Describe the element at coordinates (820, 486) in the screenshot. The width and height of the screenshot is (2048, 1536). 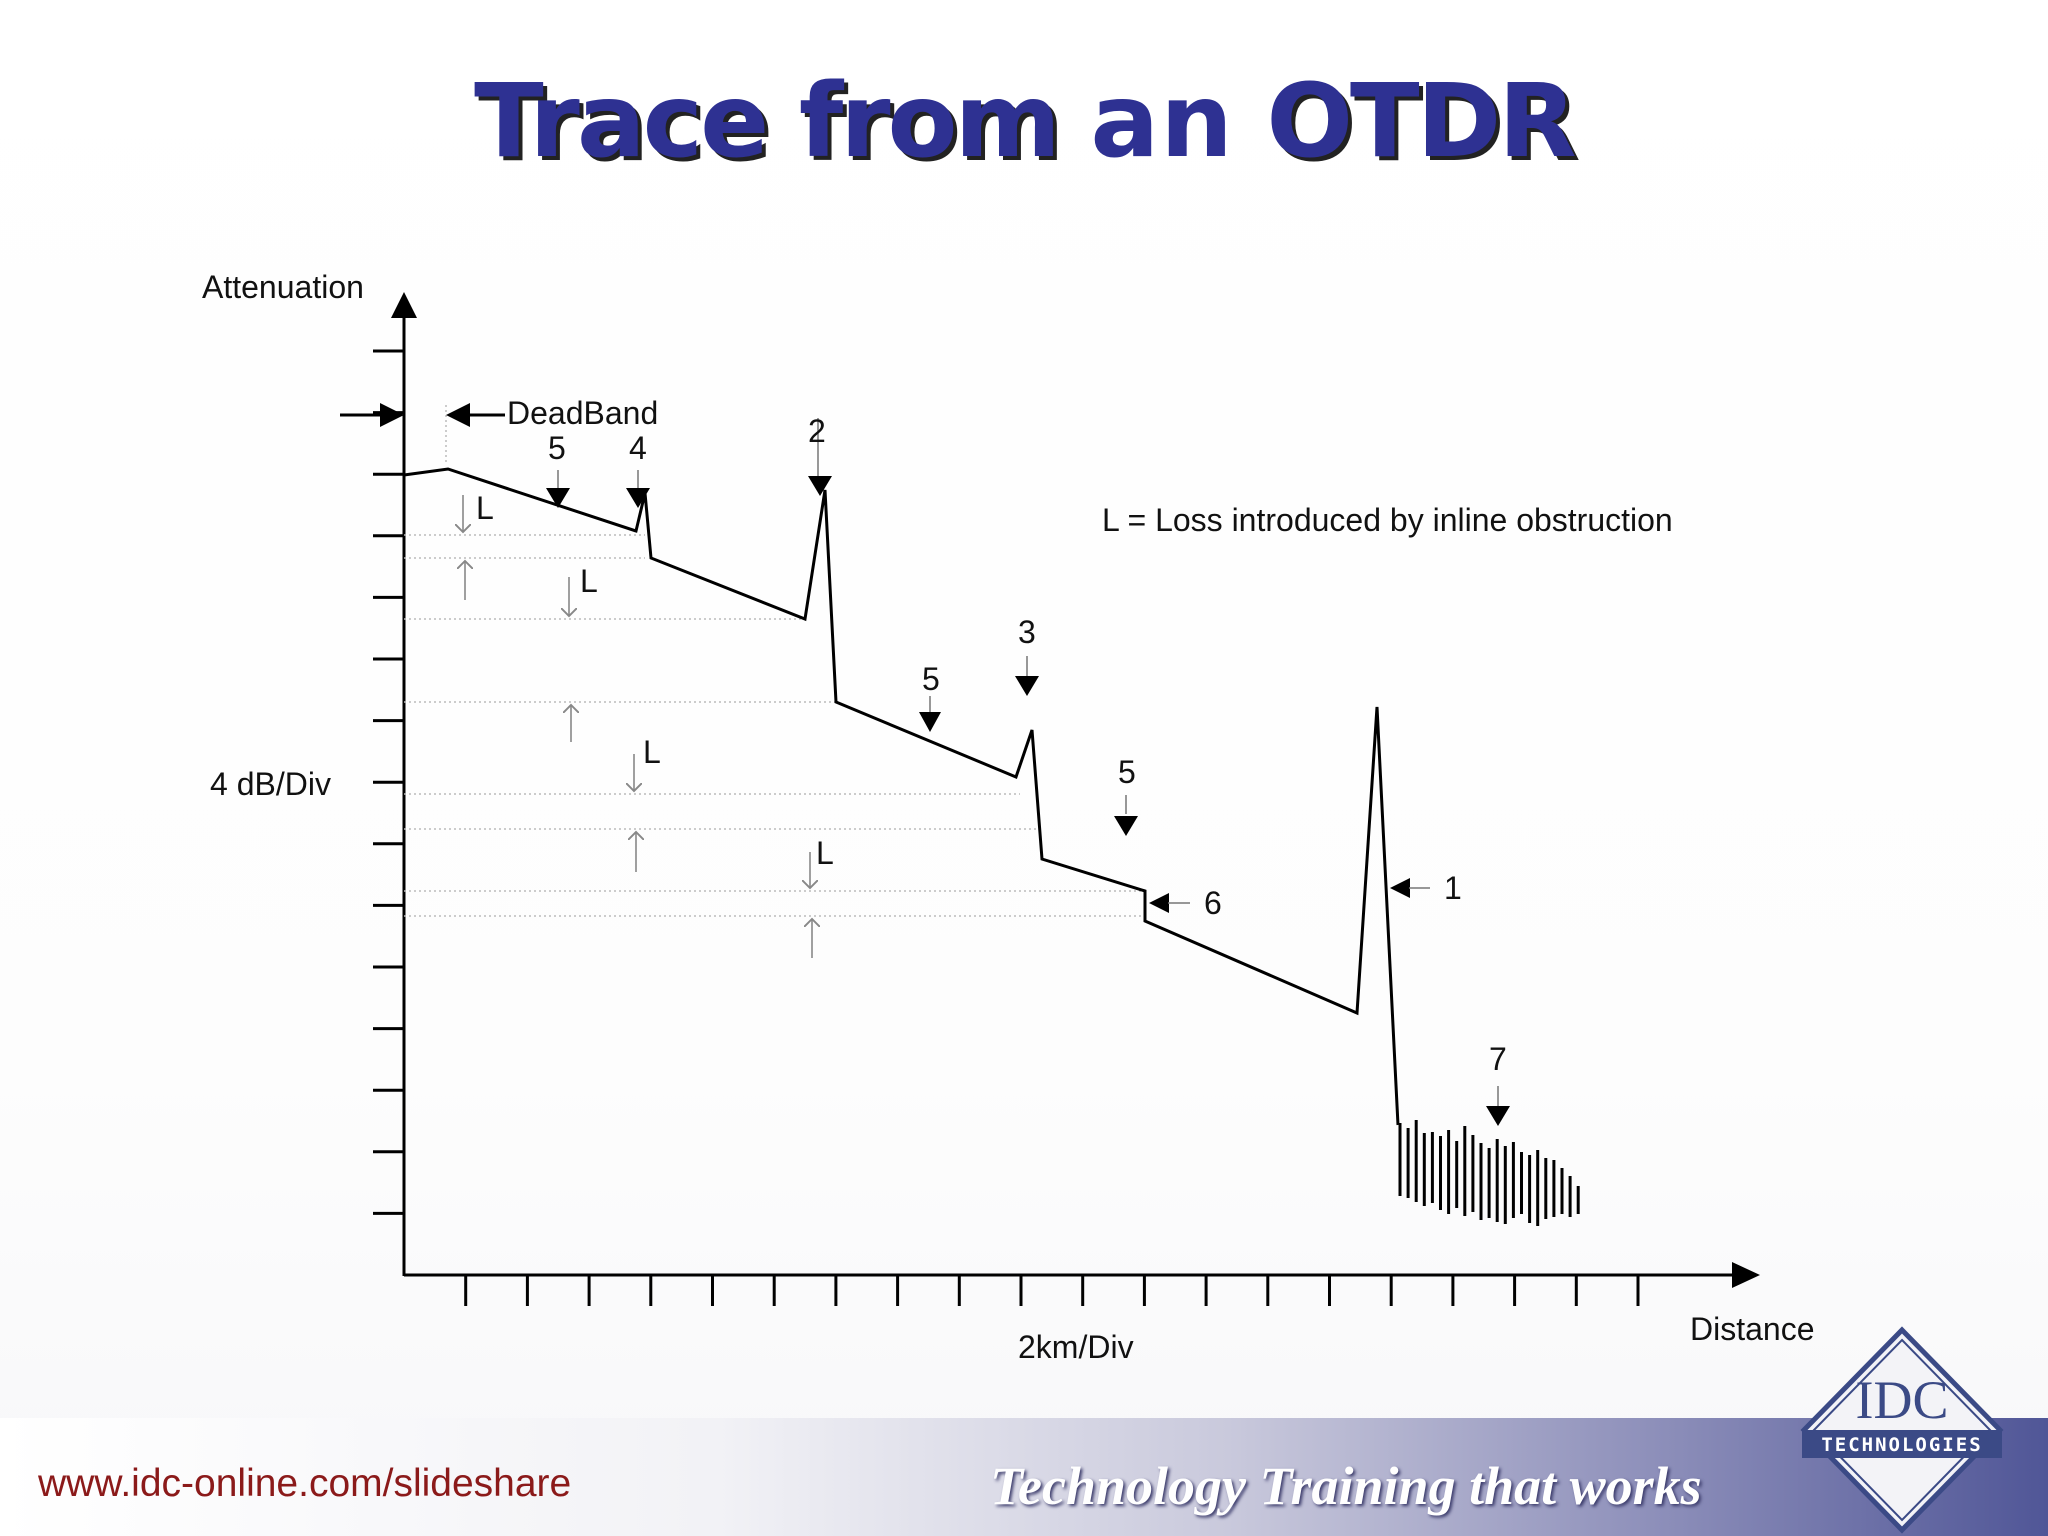
I see `marker-2-arrow` at that location.